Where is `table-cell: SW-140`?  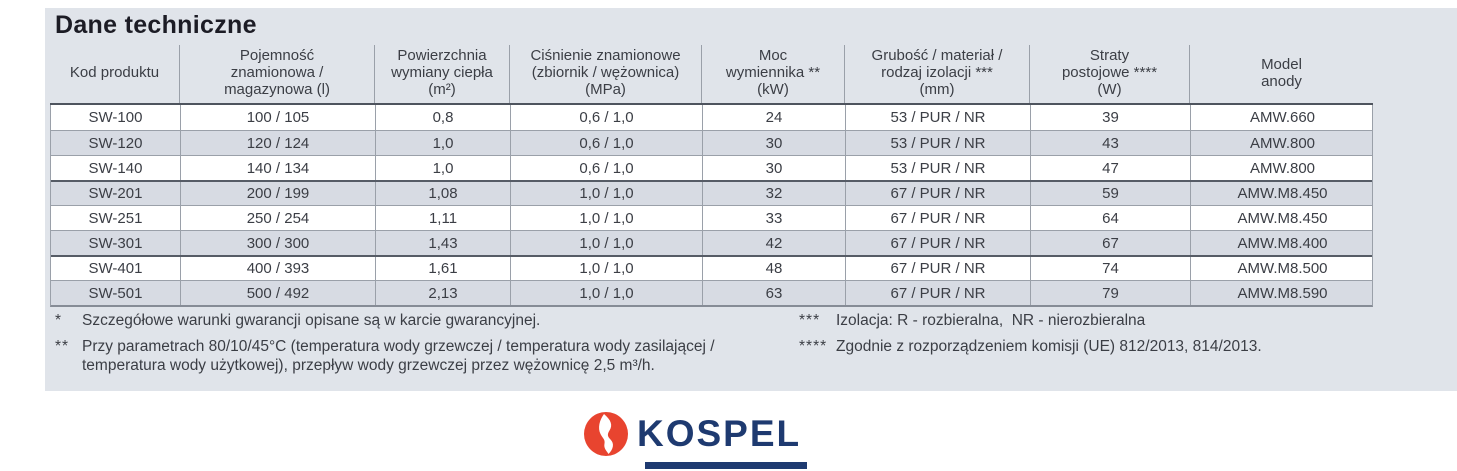
table-cell: SW-140 is located at coordinates (116, 168).